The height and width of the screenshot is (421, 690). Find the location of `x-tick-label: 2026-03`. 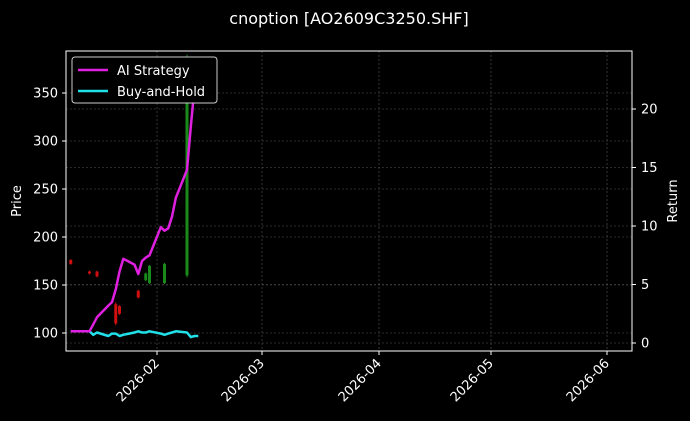

x-tick-label: 2026-03 is located at coordinates (243, 380).